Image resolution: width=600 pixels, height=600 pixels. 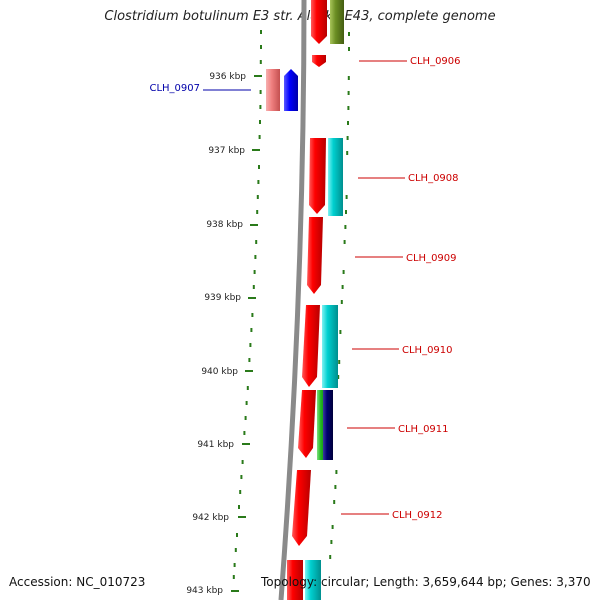 What do you see at coordinates (427, 350) in the screenshot?
I see `gene-label-clh-0910: CLH_0910` at bounding box center [427, 350].